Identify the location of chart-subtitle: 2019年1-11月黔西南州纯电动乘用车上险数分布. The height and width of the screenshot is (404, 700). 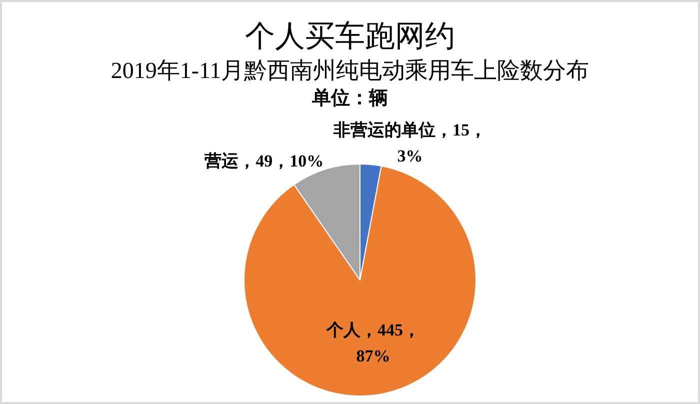
(350, 70).